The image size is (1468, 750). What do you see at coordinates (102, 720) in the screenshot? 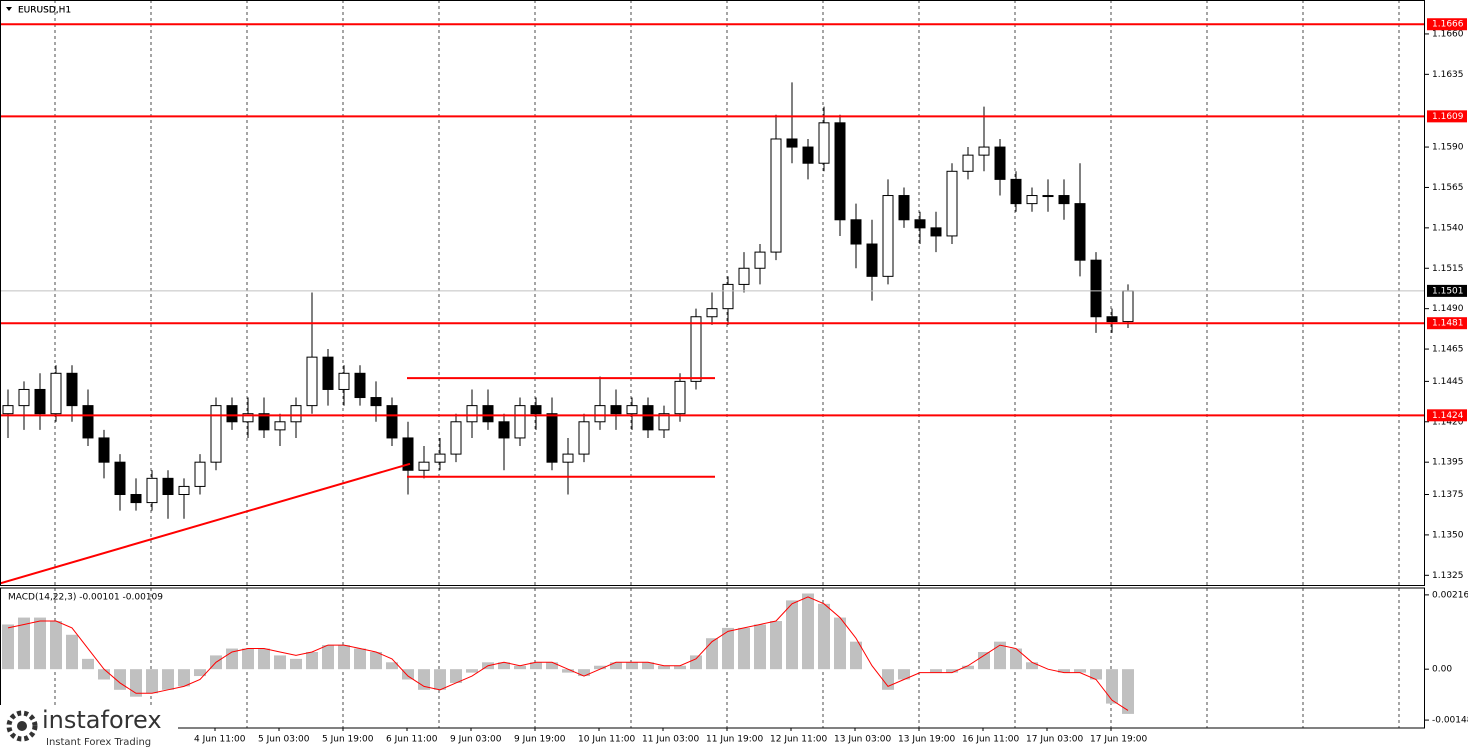
I see `logo-name: instaforex` at bounding box center [102, 720].